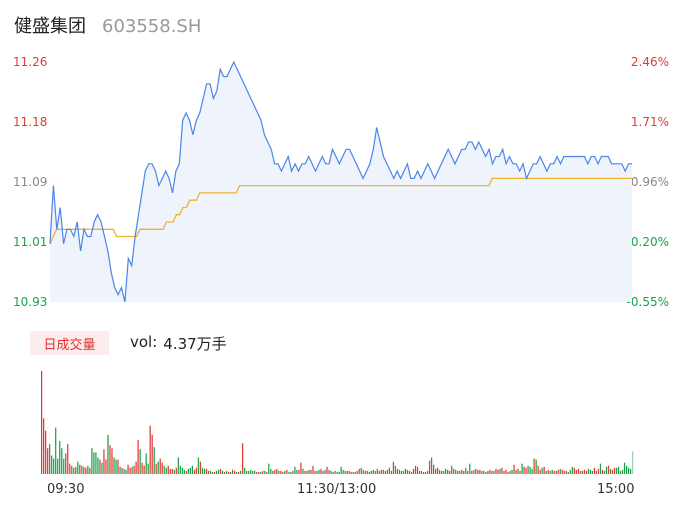  What do you see at coordinates (30, 62) in the screenshot?
I see `left-tick-label: 11.26` at bounding box center [30, 62].